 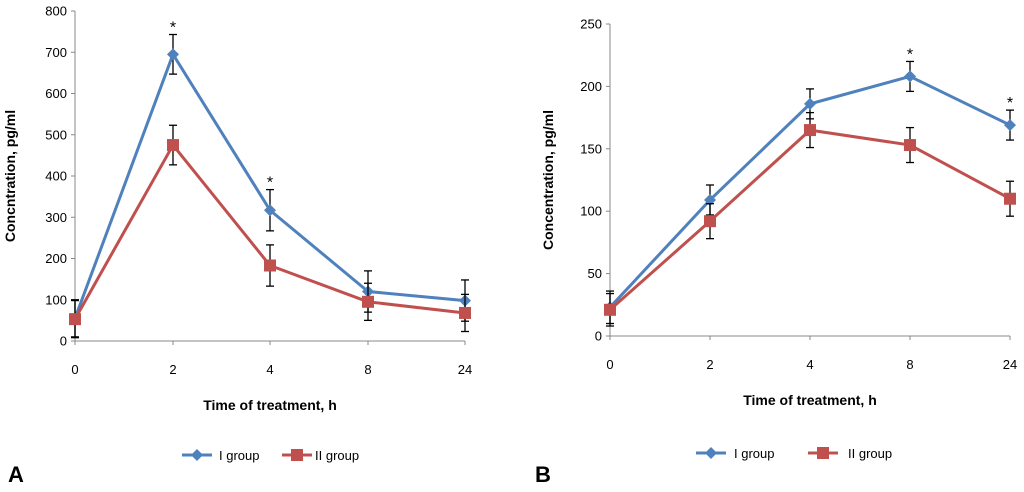 I want to click on y-tick-label: 400, so click(x=56, y=176).